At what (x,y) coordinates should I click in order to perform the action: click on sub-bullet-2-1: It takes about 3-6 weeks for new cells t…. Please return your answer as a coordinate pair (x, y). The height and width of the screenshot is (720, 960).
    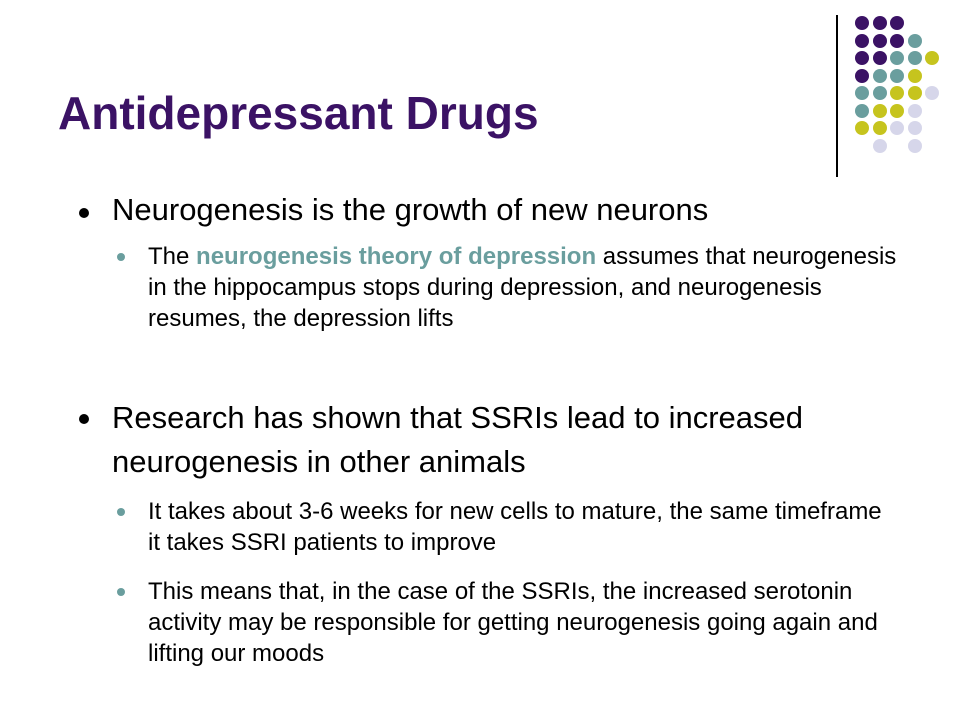
    Looking at the image, I should click on (515, 527).